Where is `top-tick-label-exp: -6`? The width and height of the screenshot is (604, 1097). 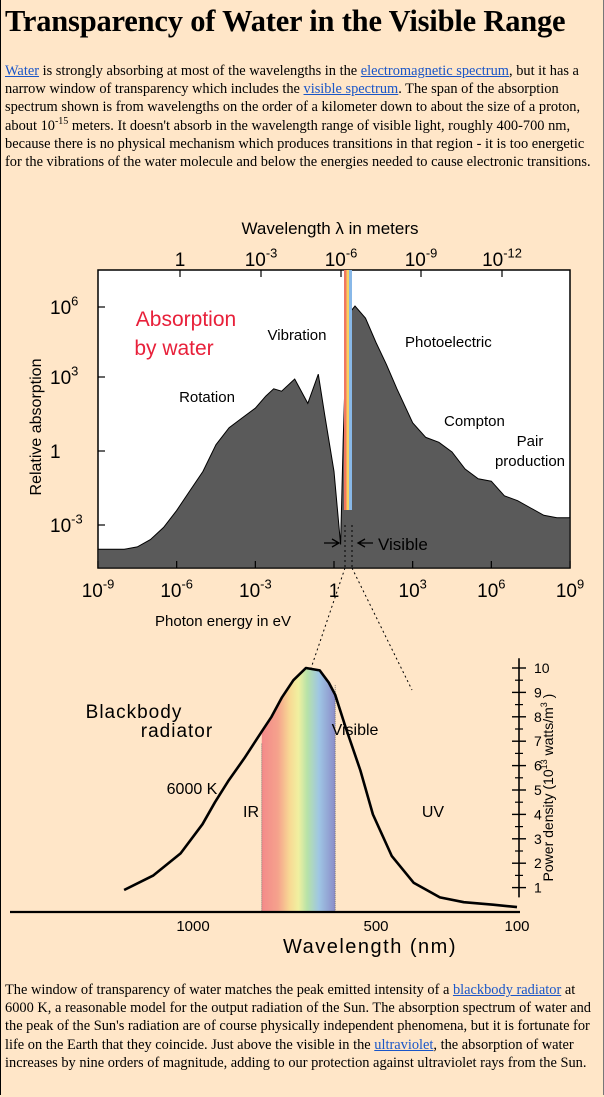 top-tick-label-exp: -6 is located at coordinates (351, 252).